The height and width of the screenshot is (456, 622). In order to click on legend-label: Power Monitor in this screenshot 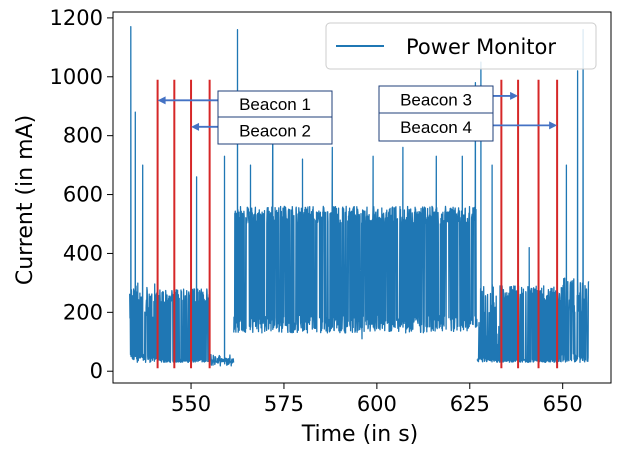, I will do `click(481, 47)`.